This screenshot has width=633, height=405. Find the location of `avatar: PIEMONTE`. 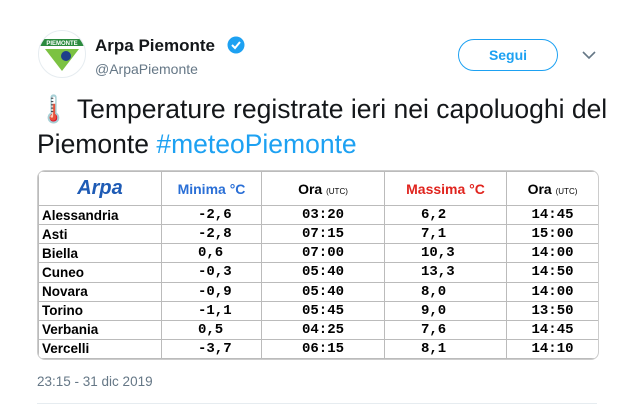

avatar: PIEMONTE is located at coordinates (62, 54).